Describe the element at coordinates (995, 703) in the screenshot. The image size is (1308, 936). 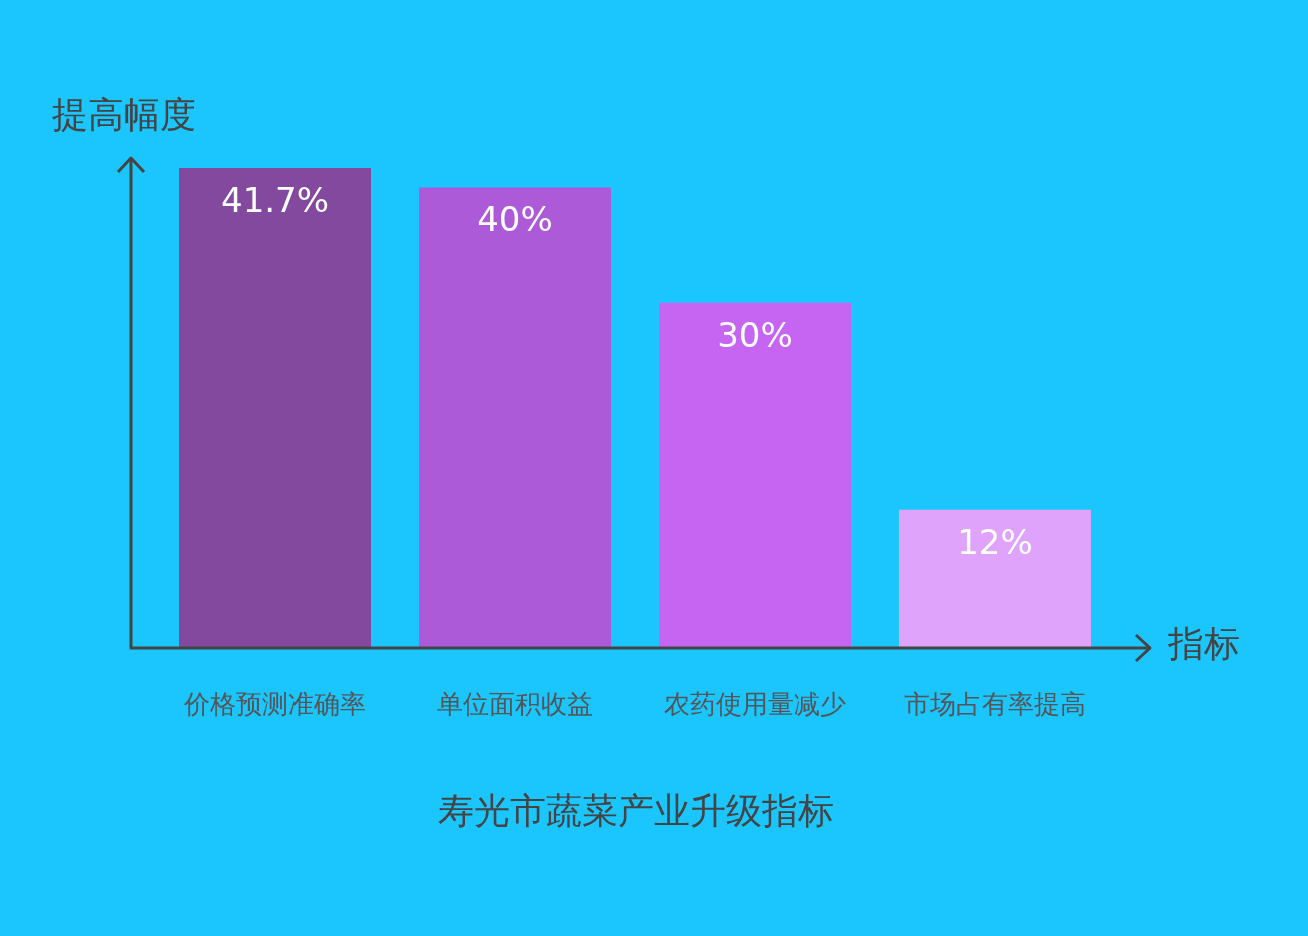
I see `x-tick-label: 市场占有率提高` at that location.